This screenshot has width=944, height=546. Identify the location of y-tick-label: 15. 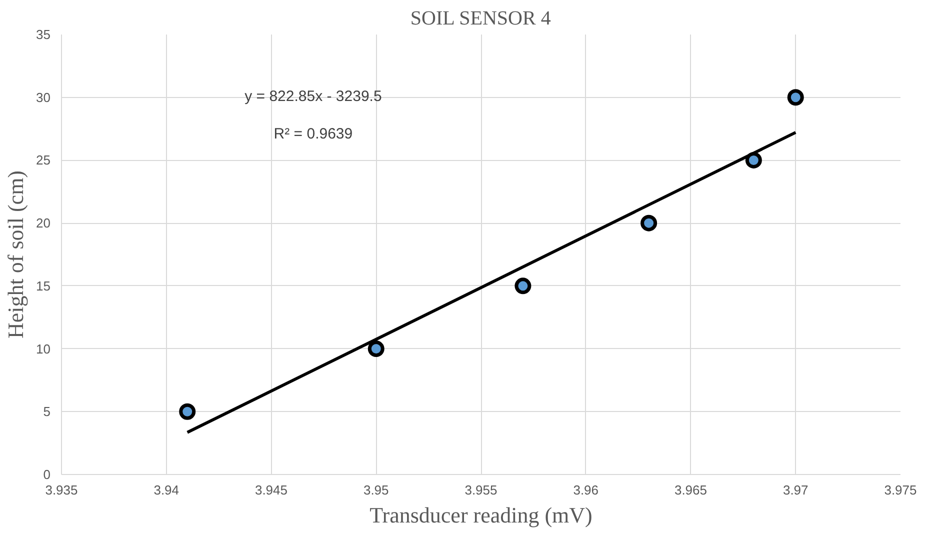
(43, 286).